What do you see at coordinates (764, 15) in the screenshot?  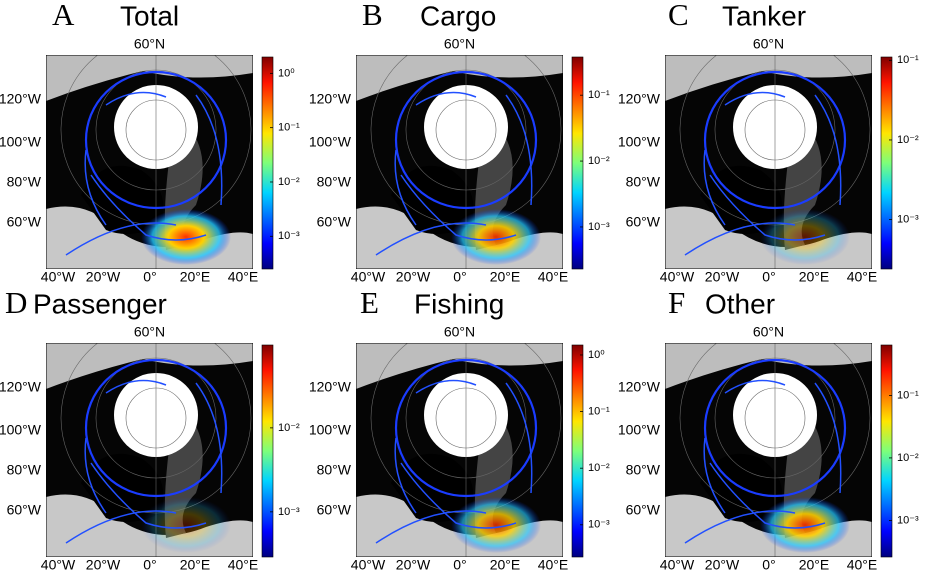 I see `panel-title: Tanker` at bounding box center [764, 15].